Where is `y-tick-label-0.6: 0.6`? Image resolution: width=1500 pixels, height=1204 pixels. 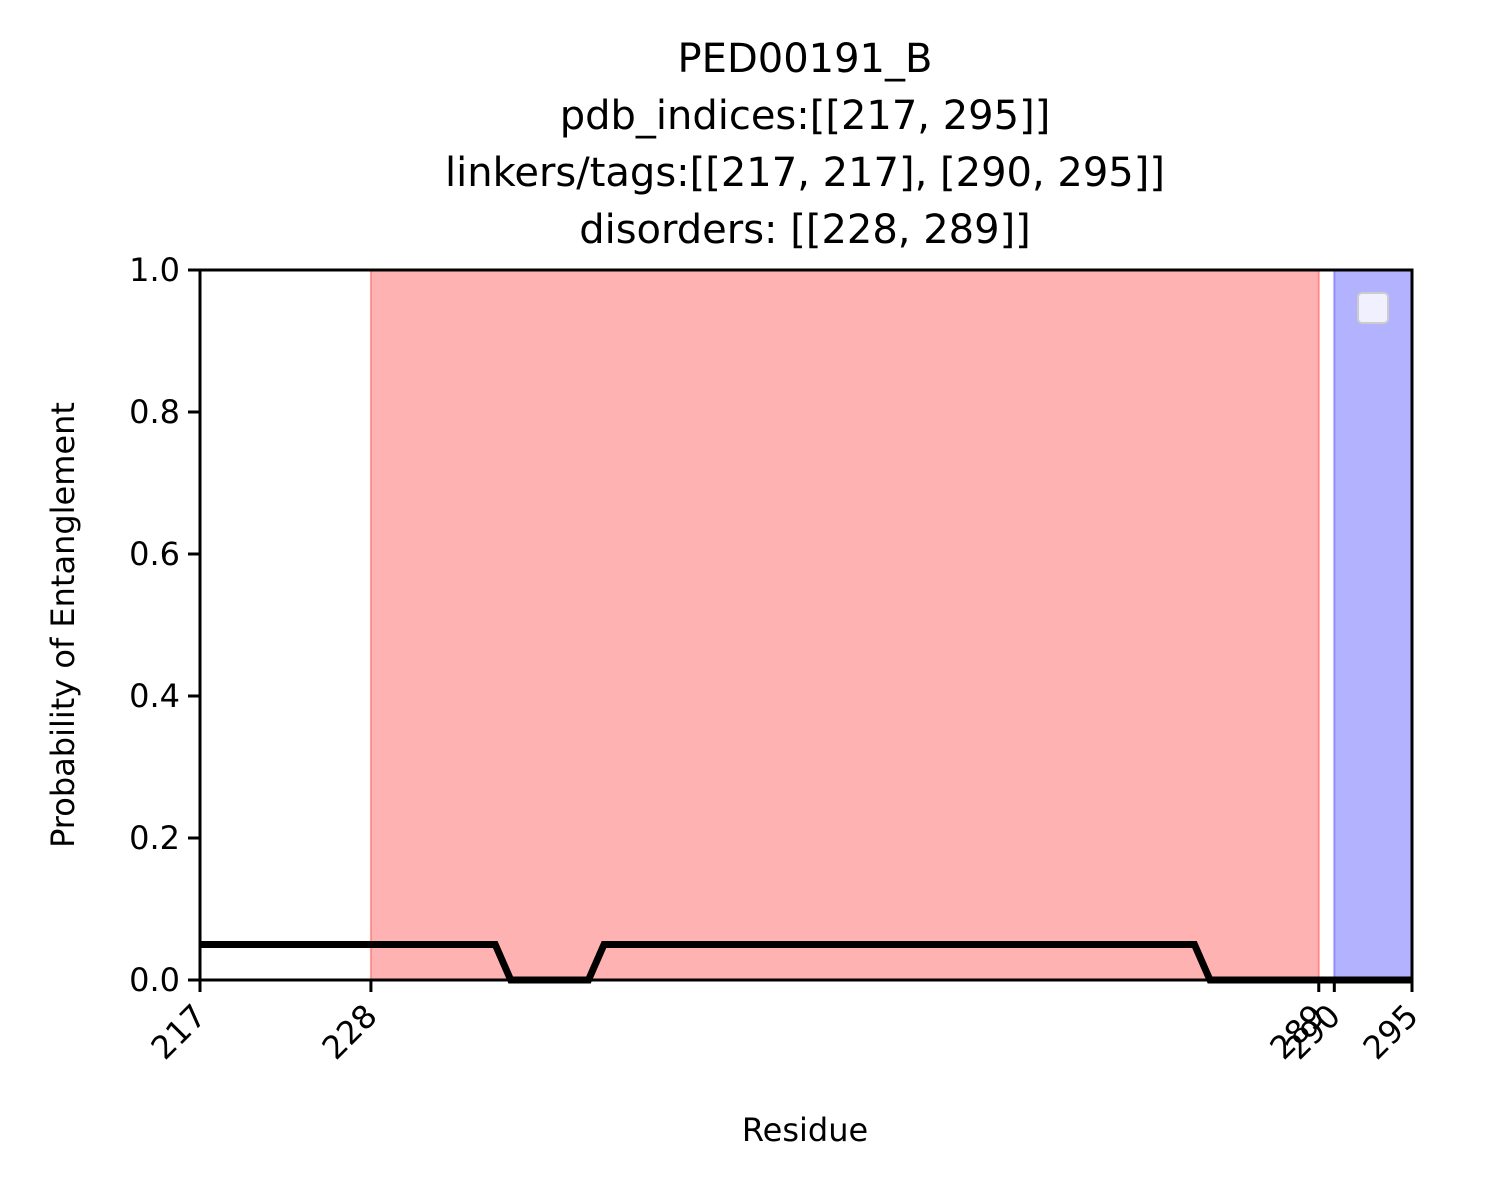 y-tick-label-0.6: 0.6 is located at coordinates (154, 554).